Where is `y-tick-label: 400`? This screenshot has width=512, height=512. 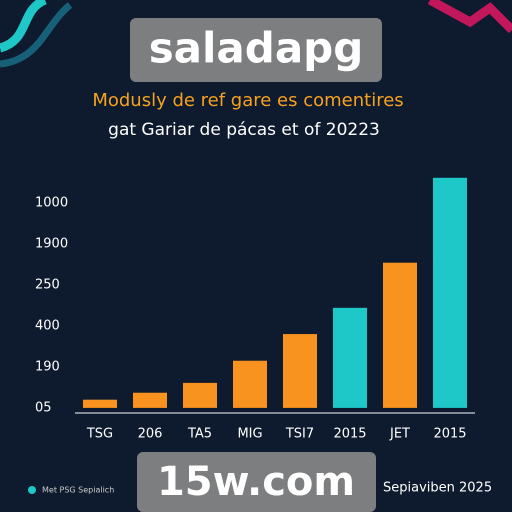 y-tick-label: 400 is located at coordinates (47, 325).